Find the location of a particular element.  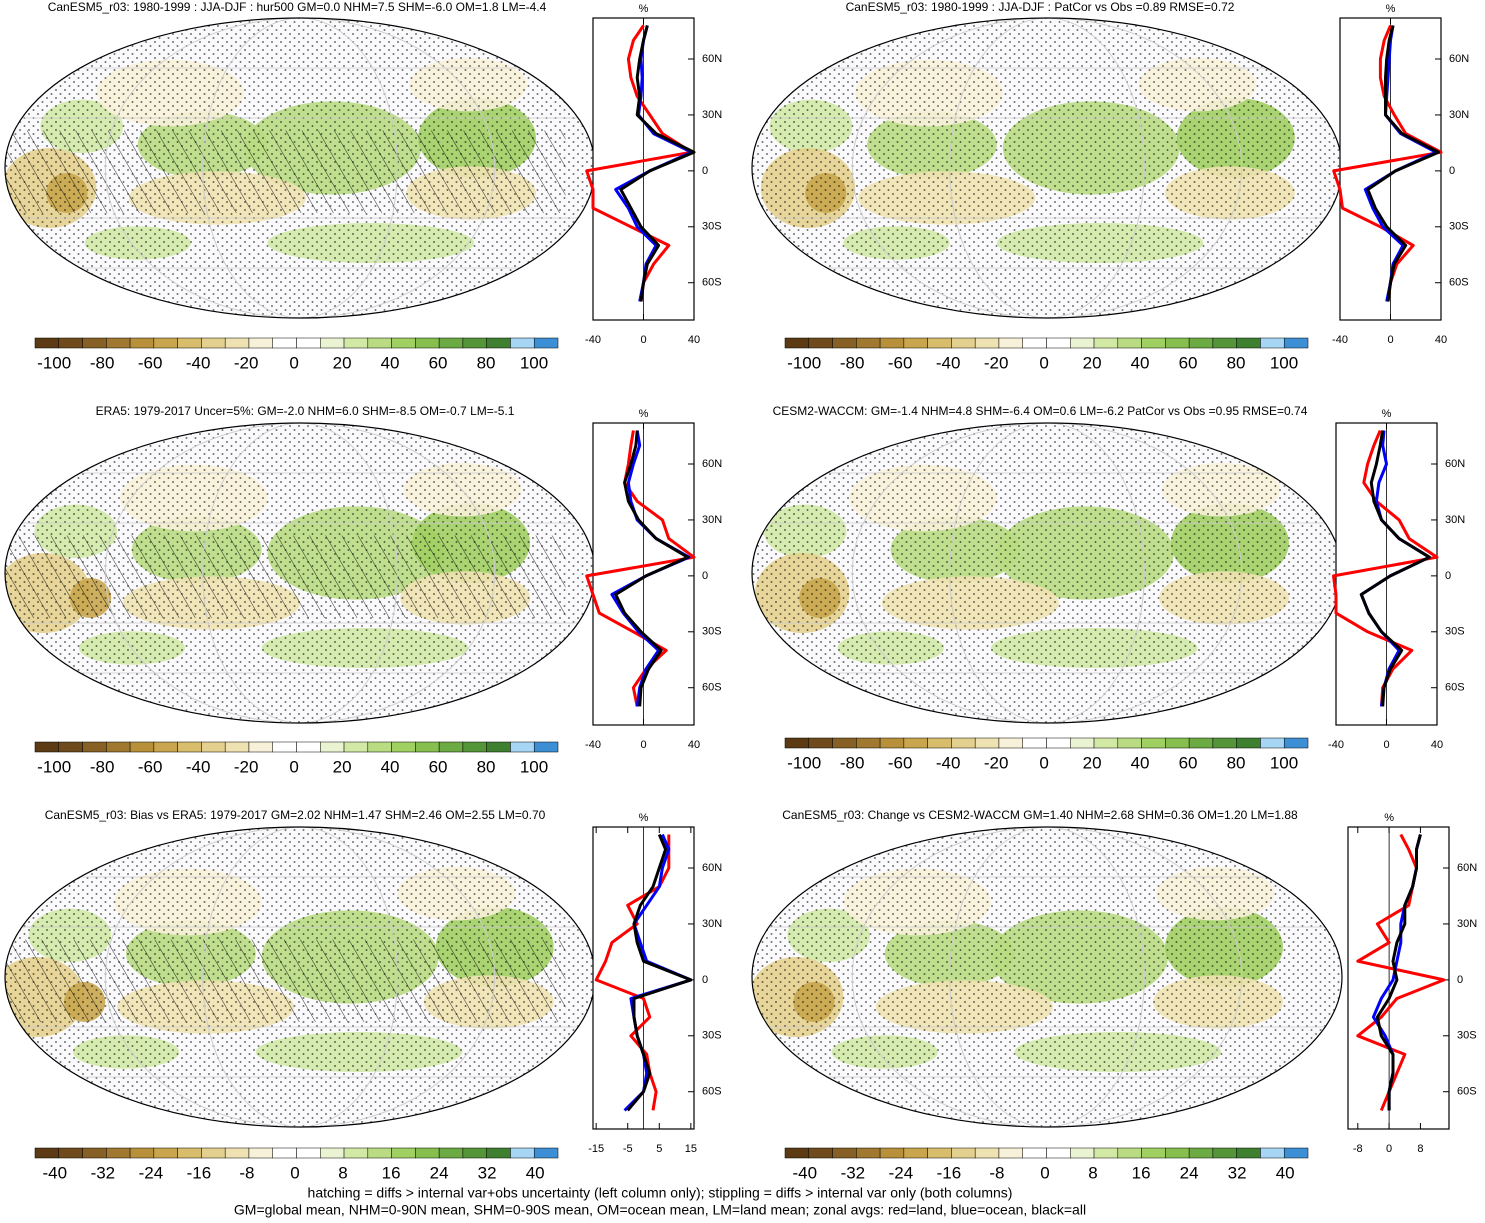

colorbar-label: -60 is located at coordinates (150, 766).